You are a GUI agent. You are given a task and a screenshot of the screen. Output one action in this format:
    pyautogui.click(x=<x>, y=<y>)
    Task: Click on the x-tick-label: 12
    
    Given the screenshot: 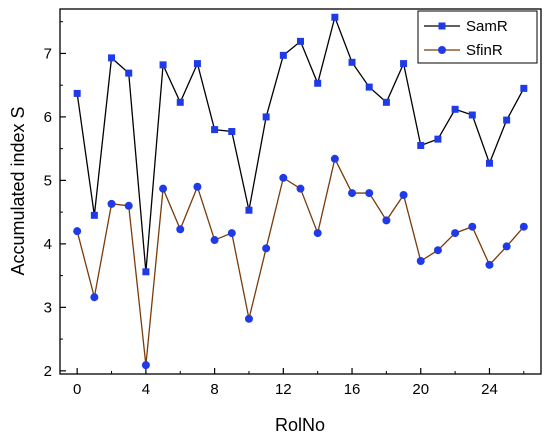 What is the action you would take?
    pyautogui.click(x=283, y=389)
    